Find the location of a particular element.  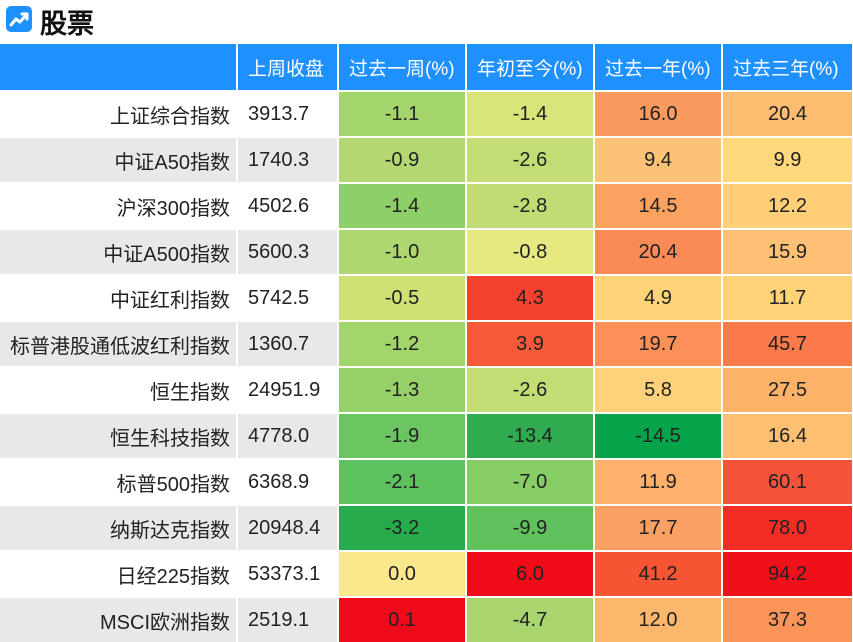

table-row: MSCI欧洲指数 2519.1 0.1 -4.7 12.0 37.3 is located at coordinates (426, 619).